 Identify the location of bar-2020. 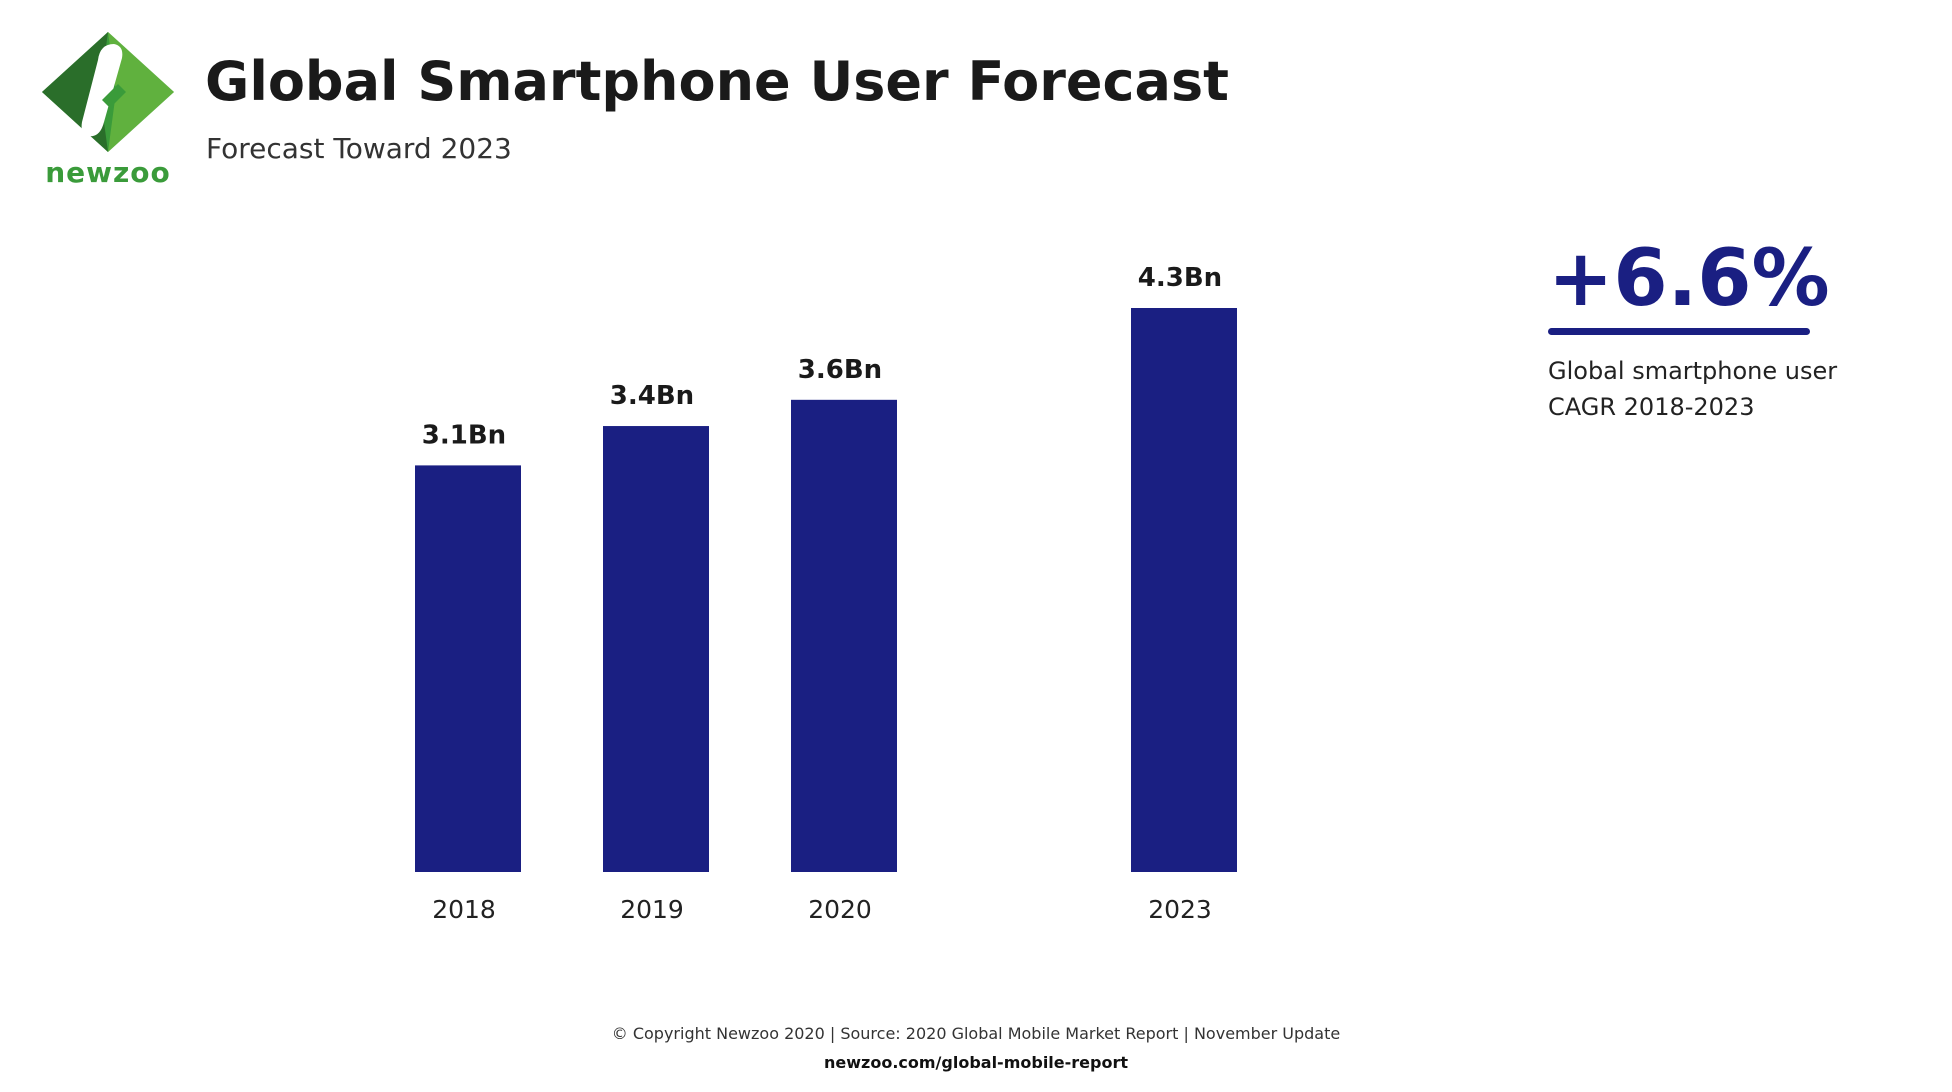
(844, 635).